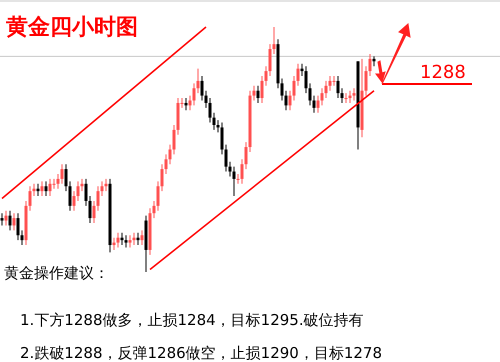  Describe the element at coordinates (443, 72) in the screenshot. I see `annotation: 1288` at that location.